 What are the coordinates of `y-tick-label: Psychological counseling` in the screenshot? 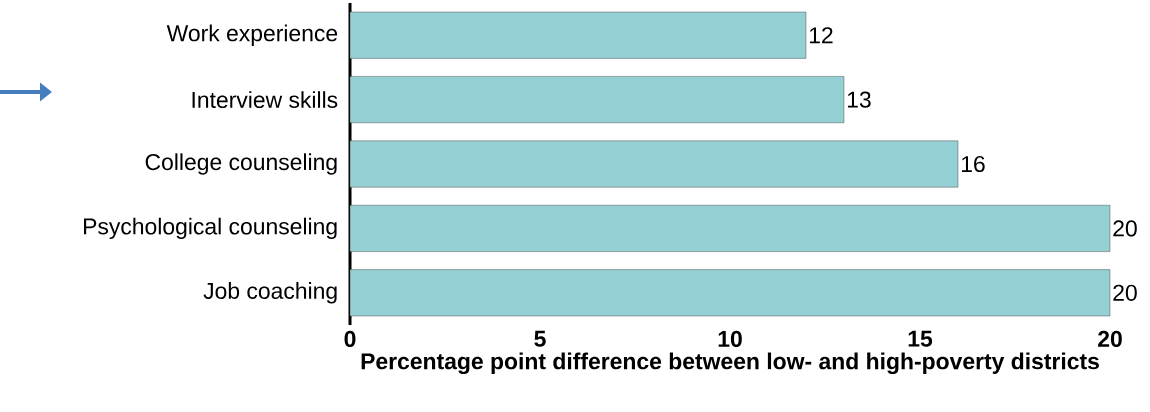 It's located at (210, 228).